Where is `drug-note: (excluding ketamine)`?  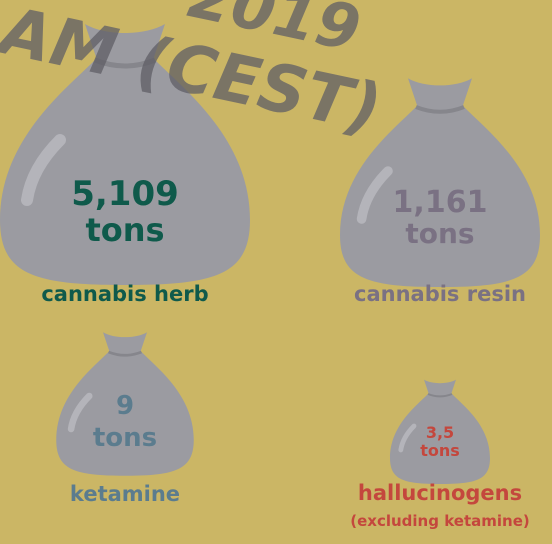 drug-note: (excluding ketamine) is located at coordinates (439, 521).